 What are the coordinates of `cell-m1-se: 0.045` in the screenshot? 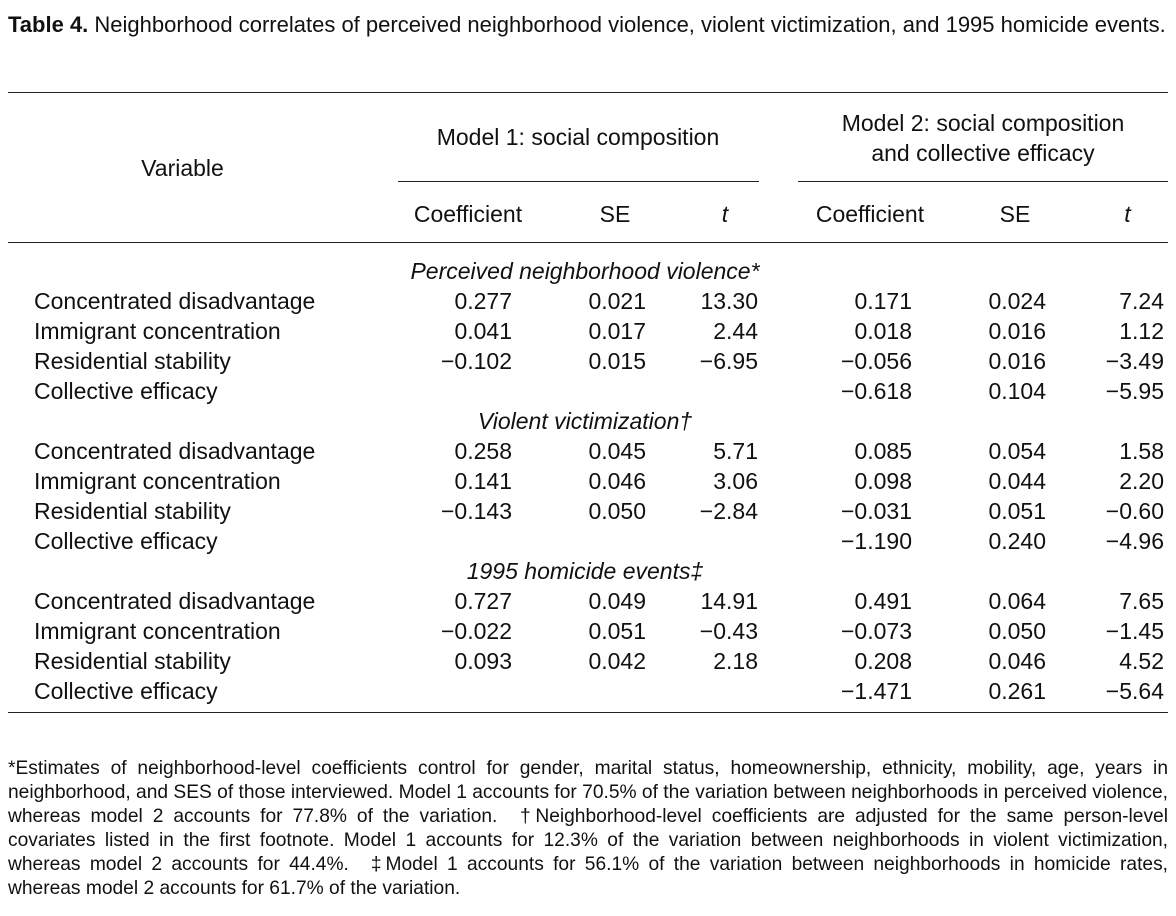 It's located at (617, 451).